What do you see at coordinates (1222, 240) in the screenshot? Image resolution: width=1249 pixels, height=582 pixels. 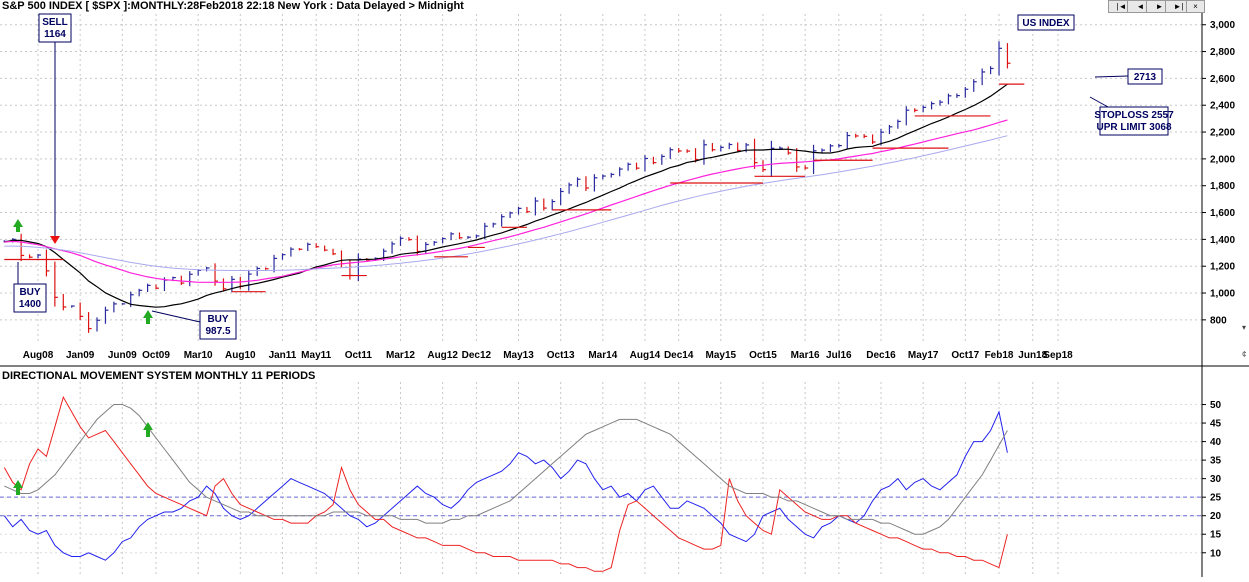 I see `y-tick-label: 1,400` at bounding box center [1222, 240].